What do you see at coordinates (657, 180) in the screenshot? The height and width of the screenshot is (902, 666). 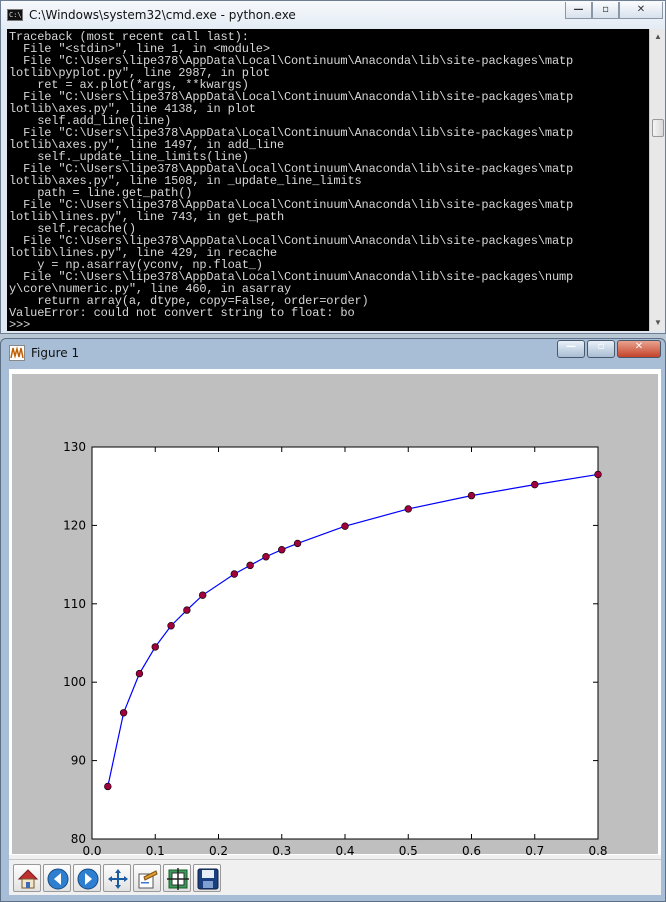 I see `cmd-vertical-scrollbar: ▲ ▼` at bounding box center [657, 180].